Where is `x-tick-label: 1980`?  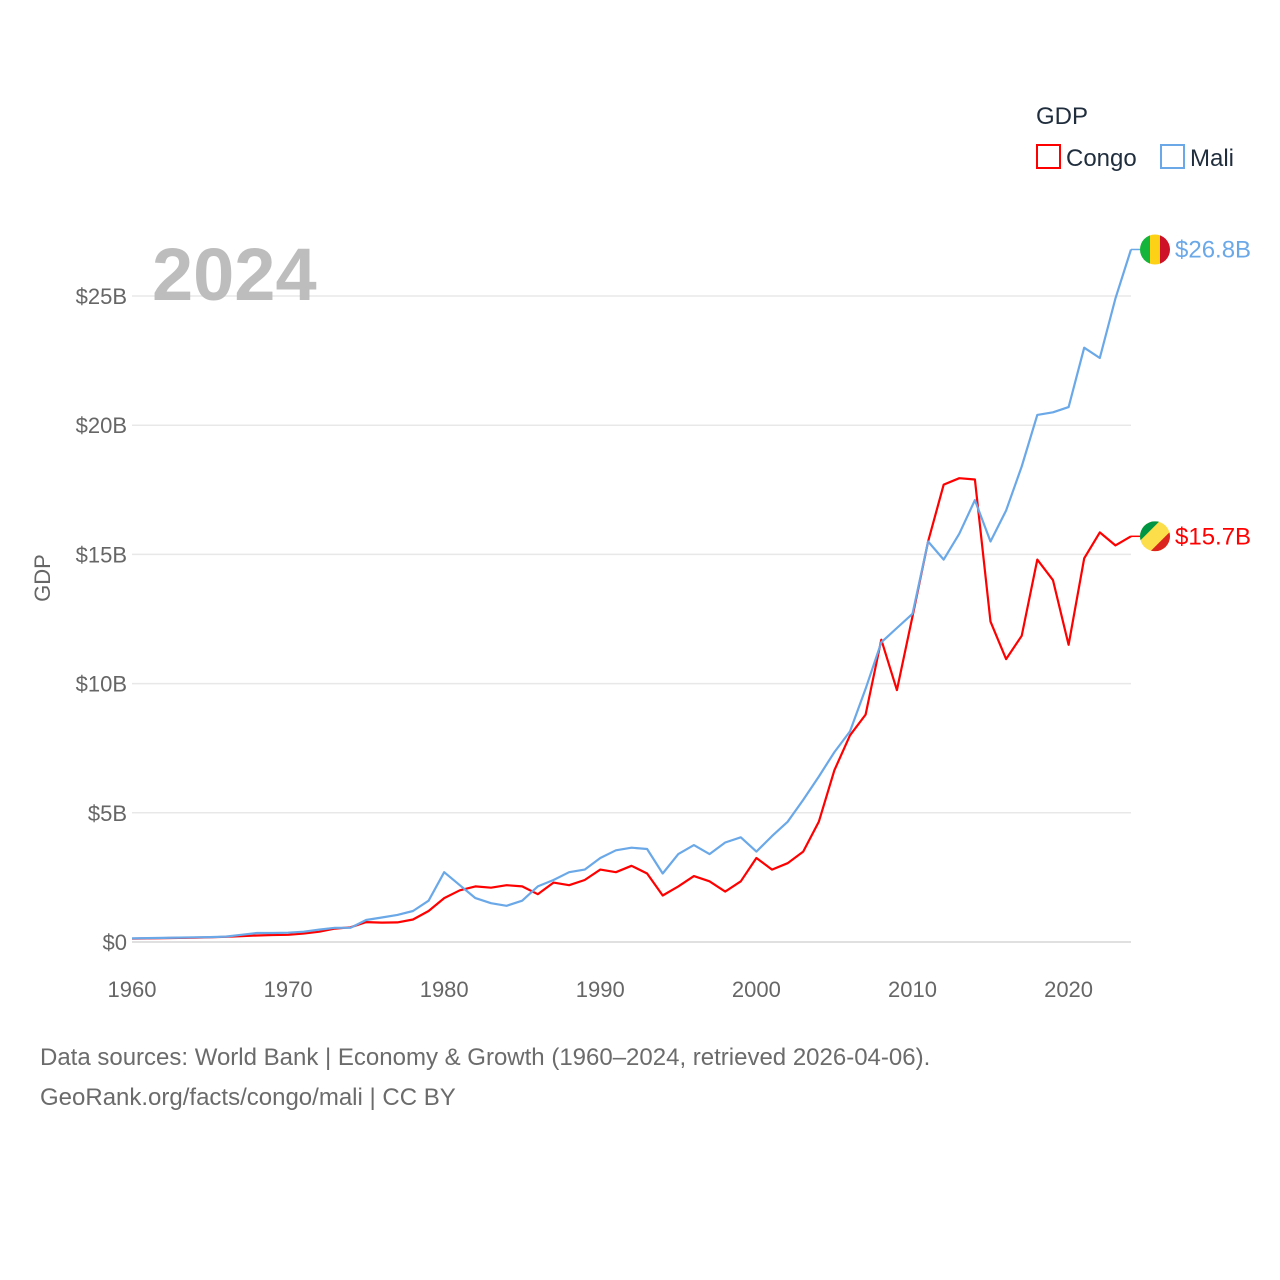 x-tick-label: 1980 is located at coordinates (444, 989).